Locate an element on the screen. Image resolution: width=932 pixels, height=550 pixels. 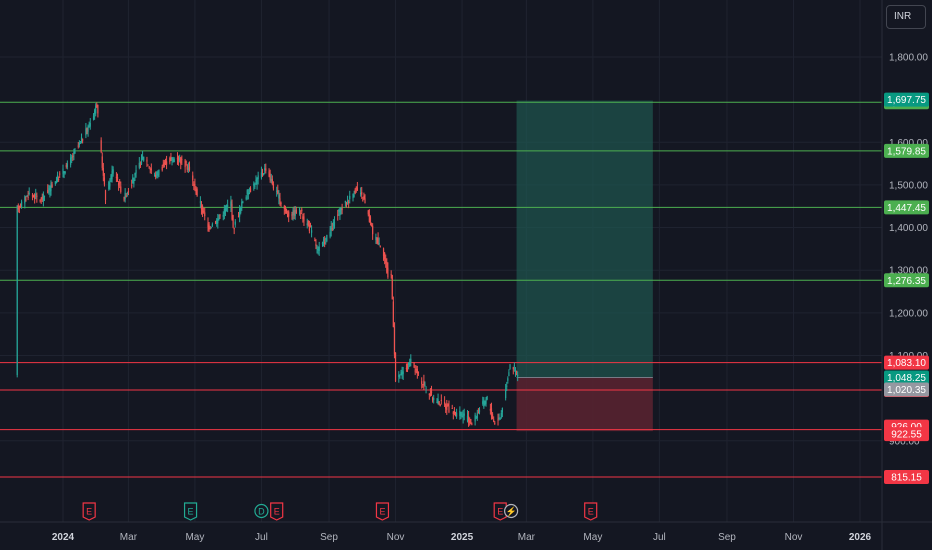
time-tick-label: 2024 is located at coordinates (63, 537).